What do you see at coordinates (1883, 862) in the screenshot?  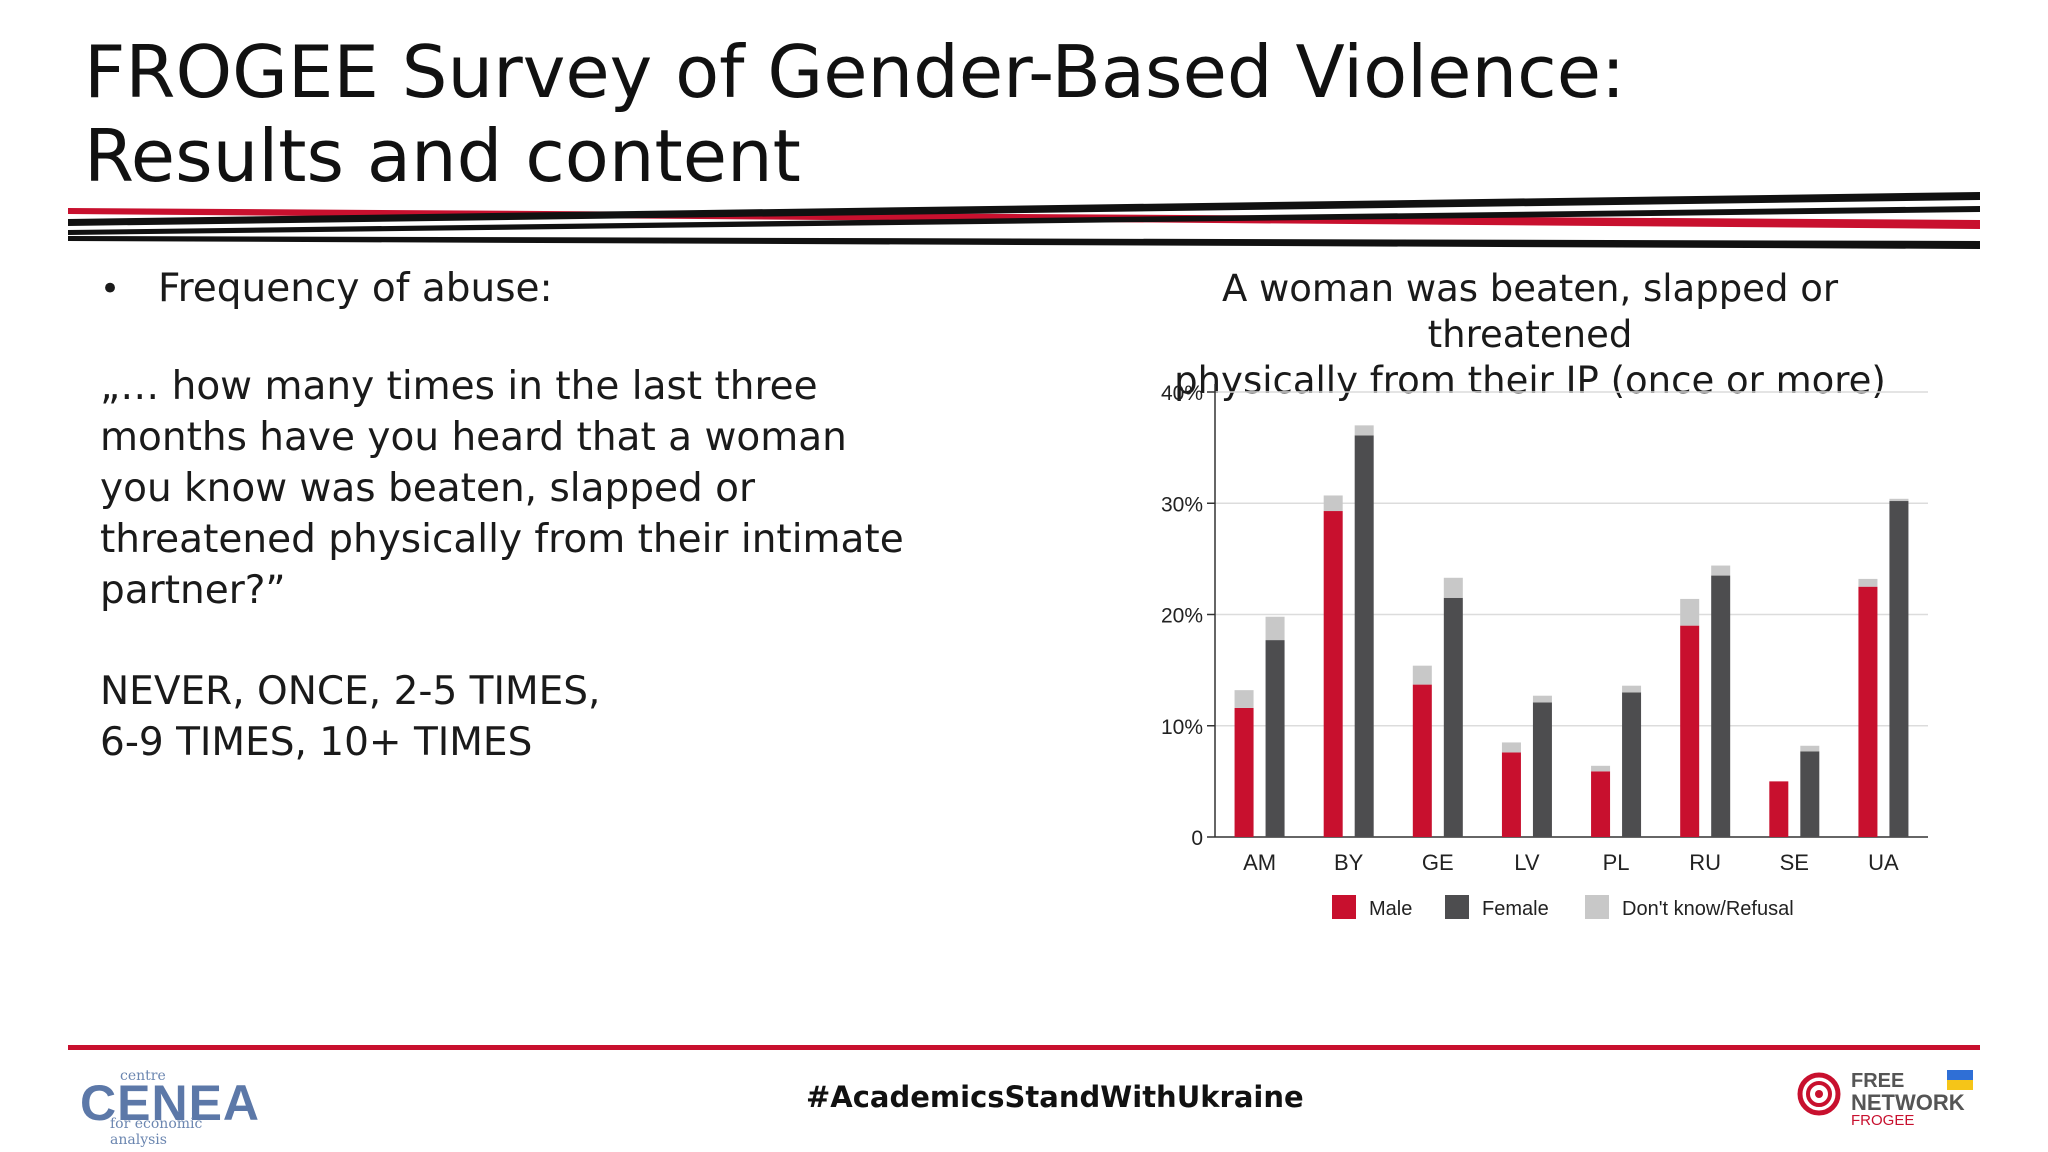 I see `x-tick-label: UA` at bounding box center [1883, 862].